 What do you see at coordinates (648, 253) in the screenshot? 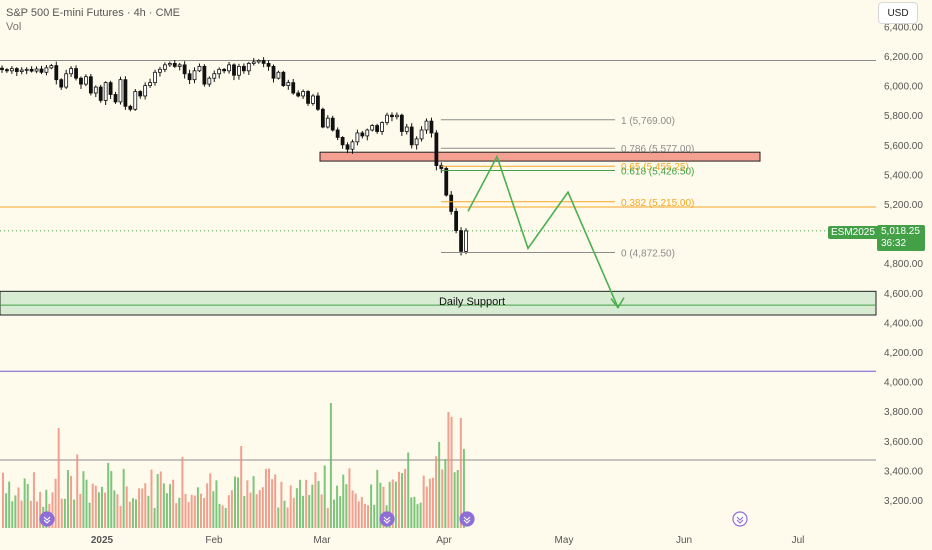
I see `fib-label: 0 (4,872.50)` at bounding box center [648, 253].